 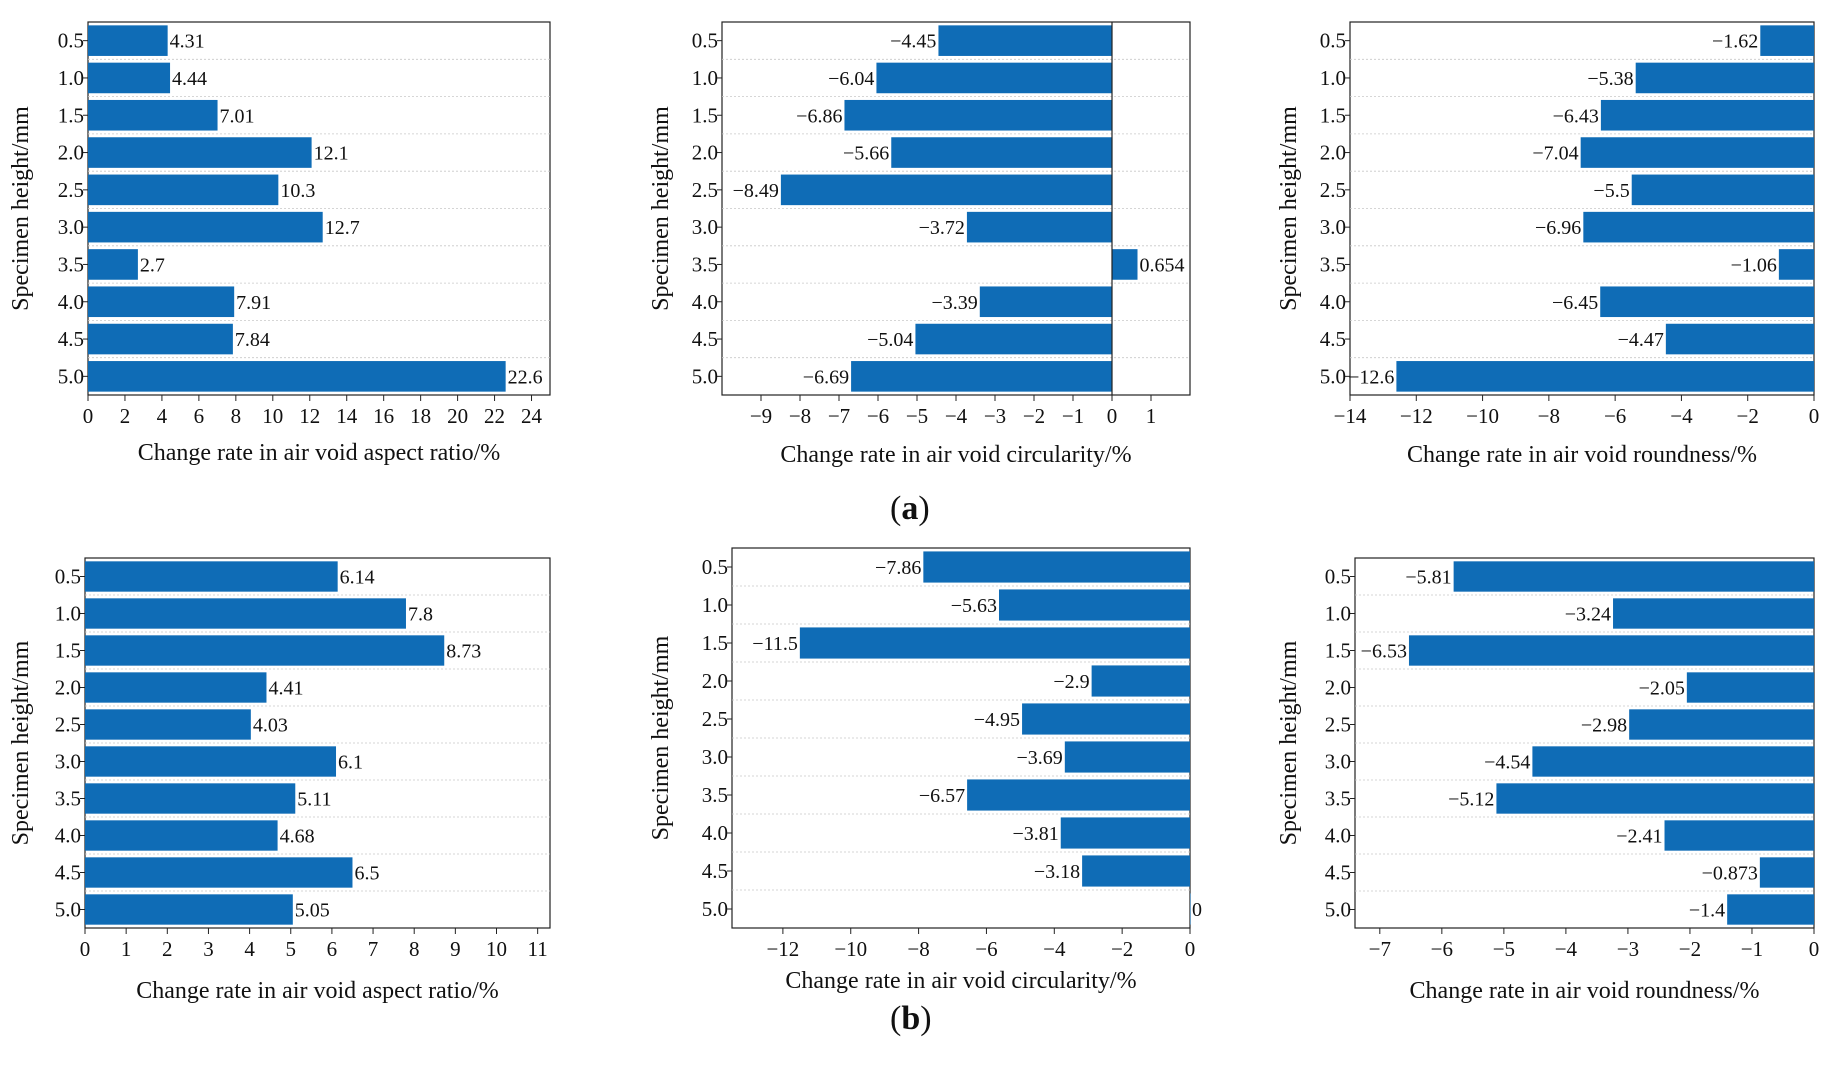 What do you see at coordinates (366, 874) in the screenshot?
I see `bar-value-label: 6.5` at bounding box center [366, 874].